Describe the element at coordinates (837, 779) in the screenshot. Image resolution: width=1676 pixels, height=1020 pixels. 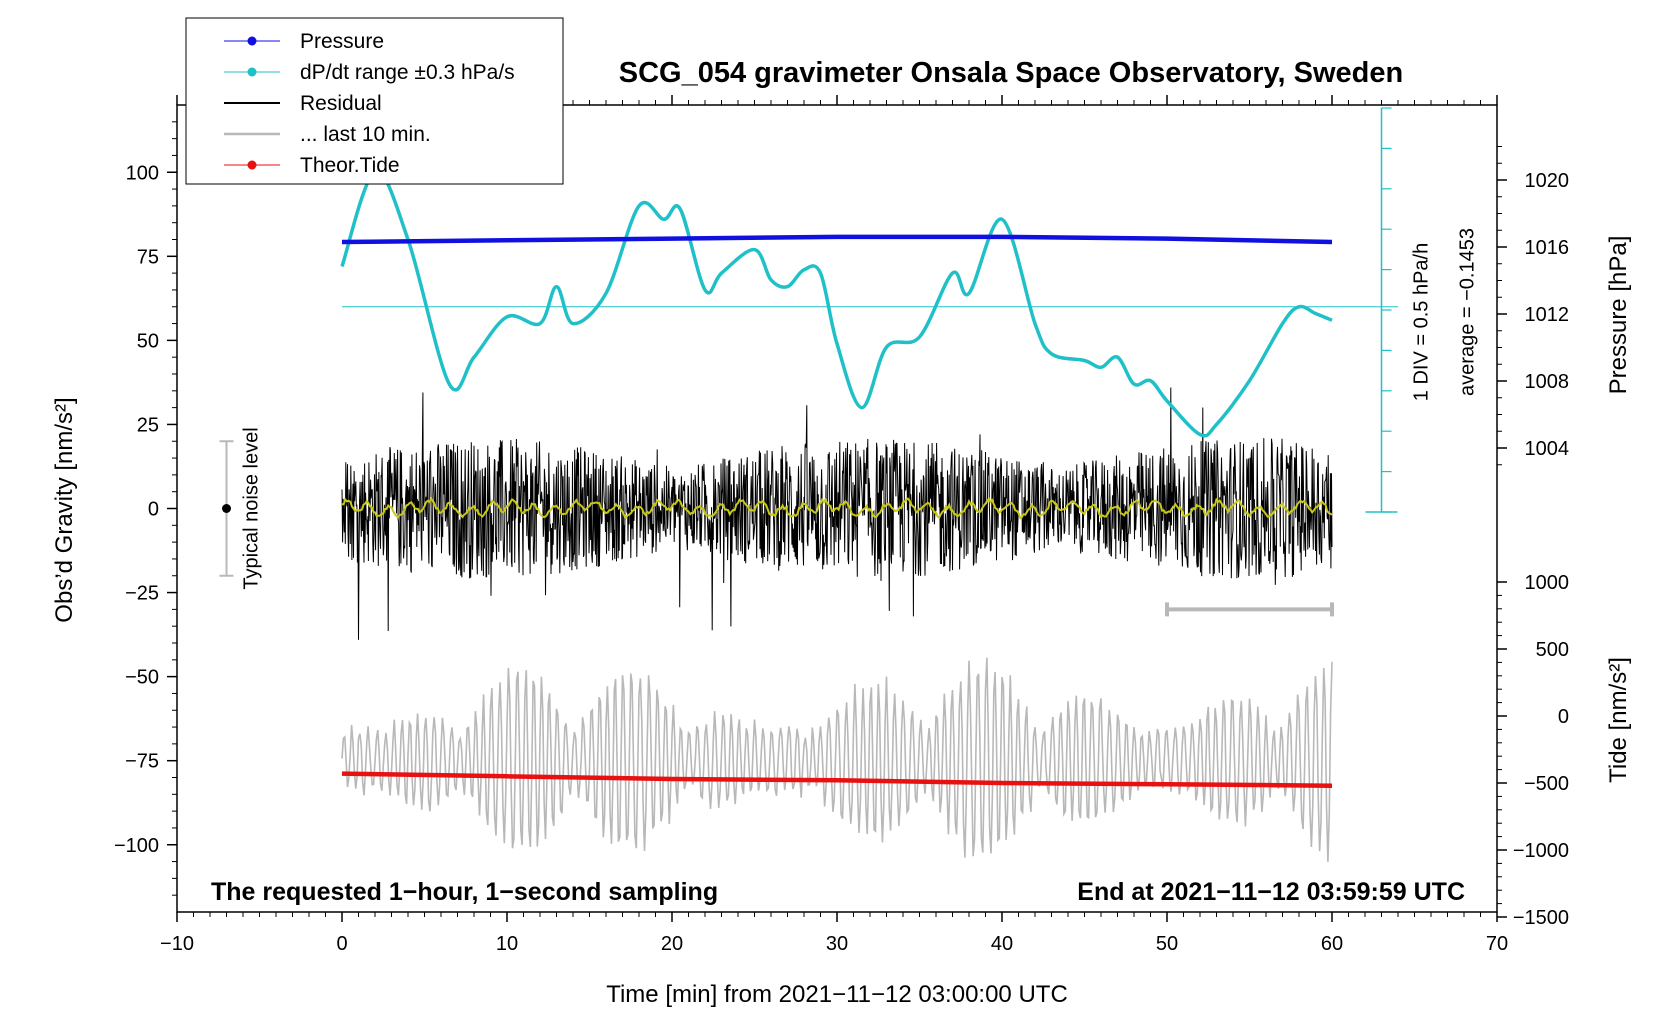
I see `series-tide-line` at that location.